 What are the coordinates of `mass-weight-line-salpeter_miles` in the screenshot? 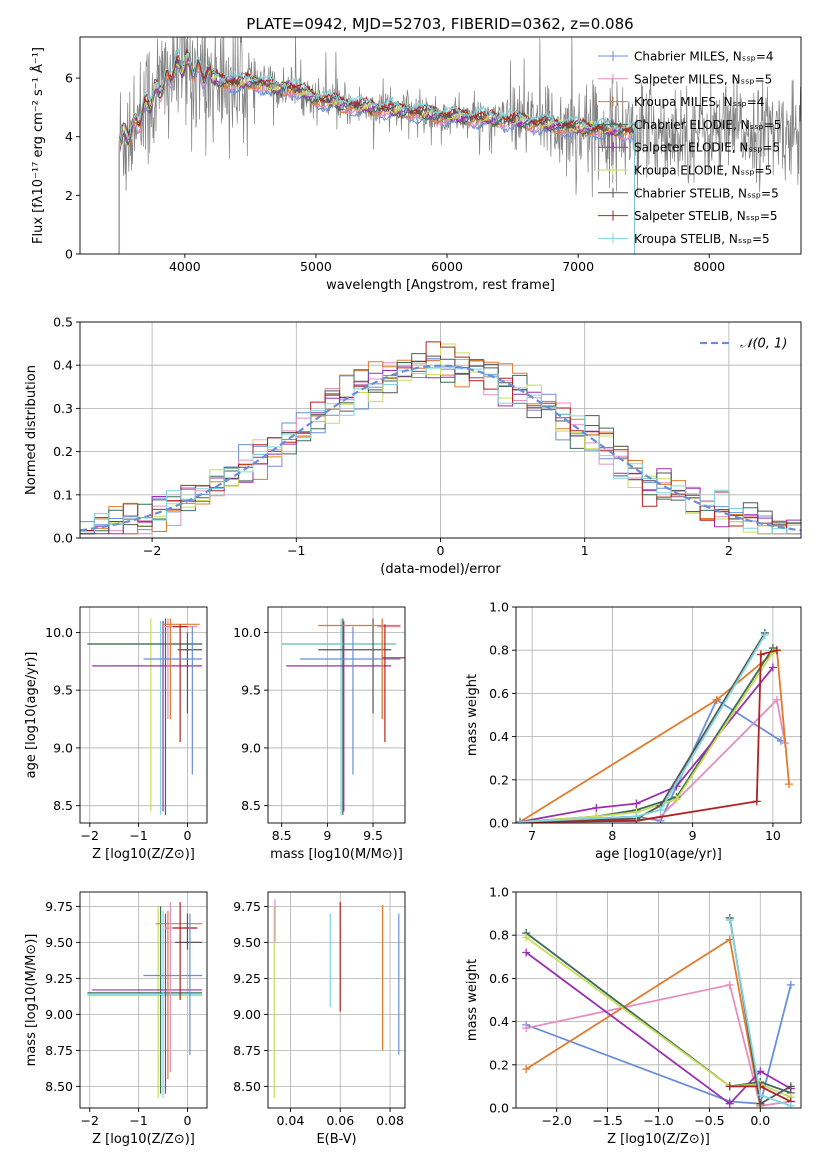 It's located at (658, 1045).